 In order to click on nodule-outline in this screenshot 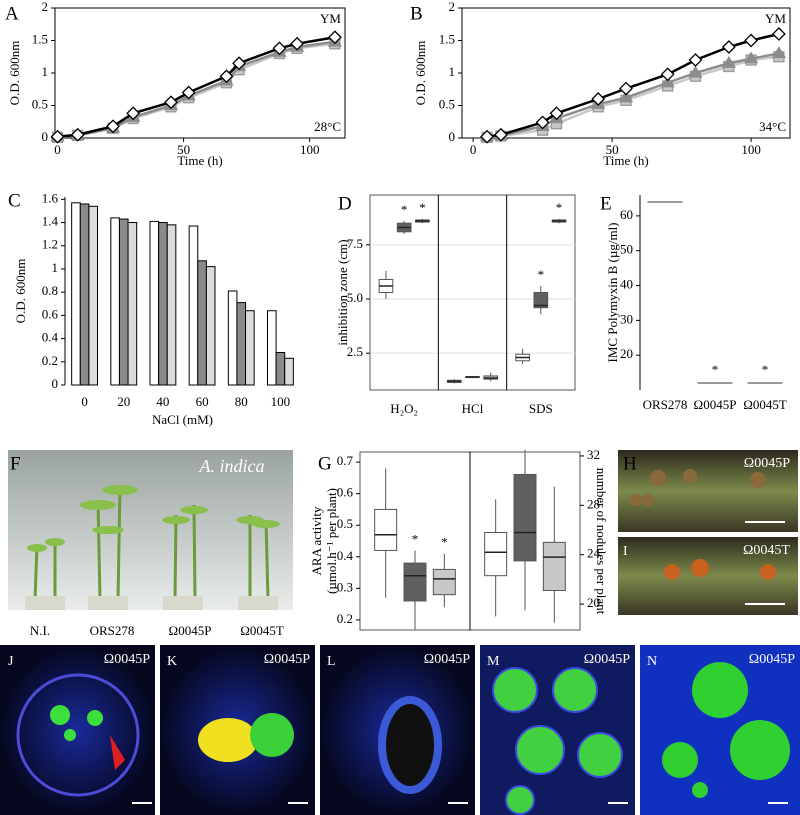, I will do `click(78, 735)`.